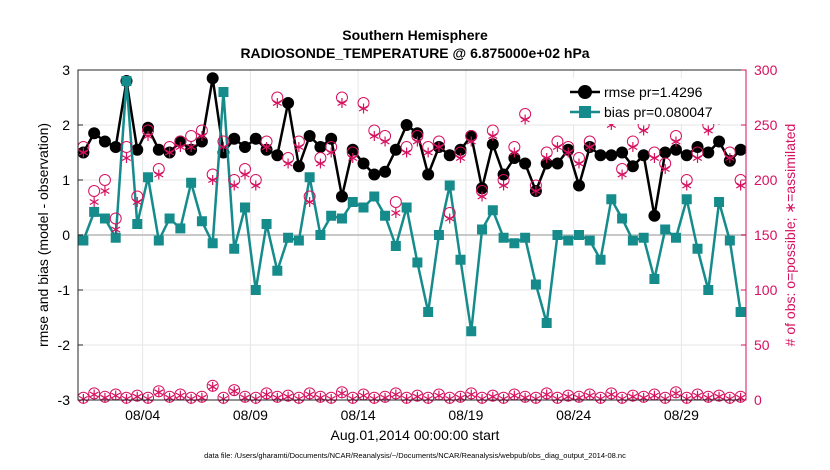 The image size is (830, 470). Describe the element at coordinates (415, 35) in the screenshot. I see `chart-title: Southern Hemisphere` at that location.